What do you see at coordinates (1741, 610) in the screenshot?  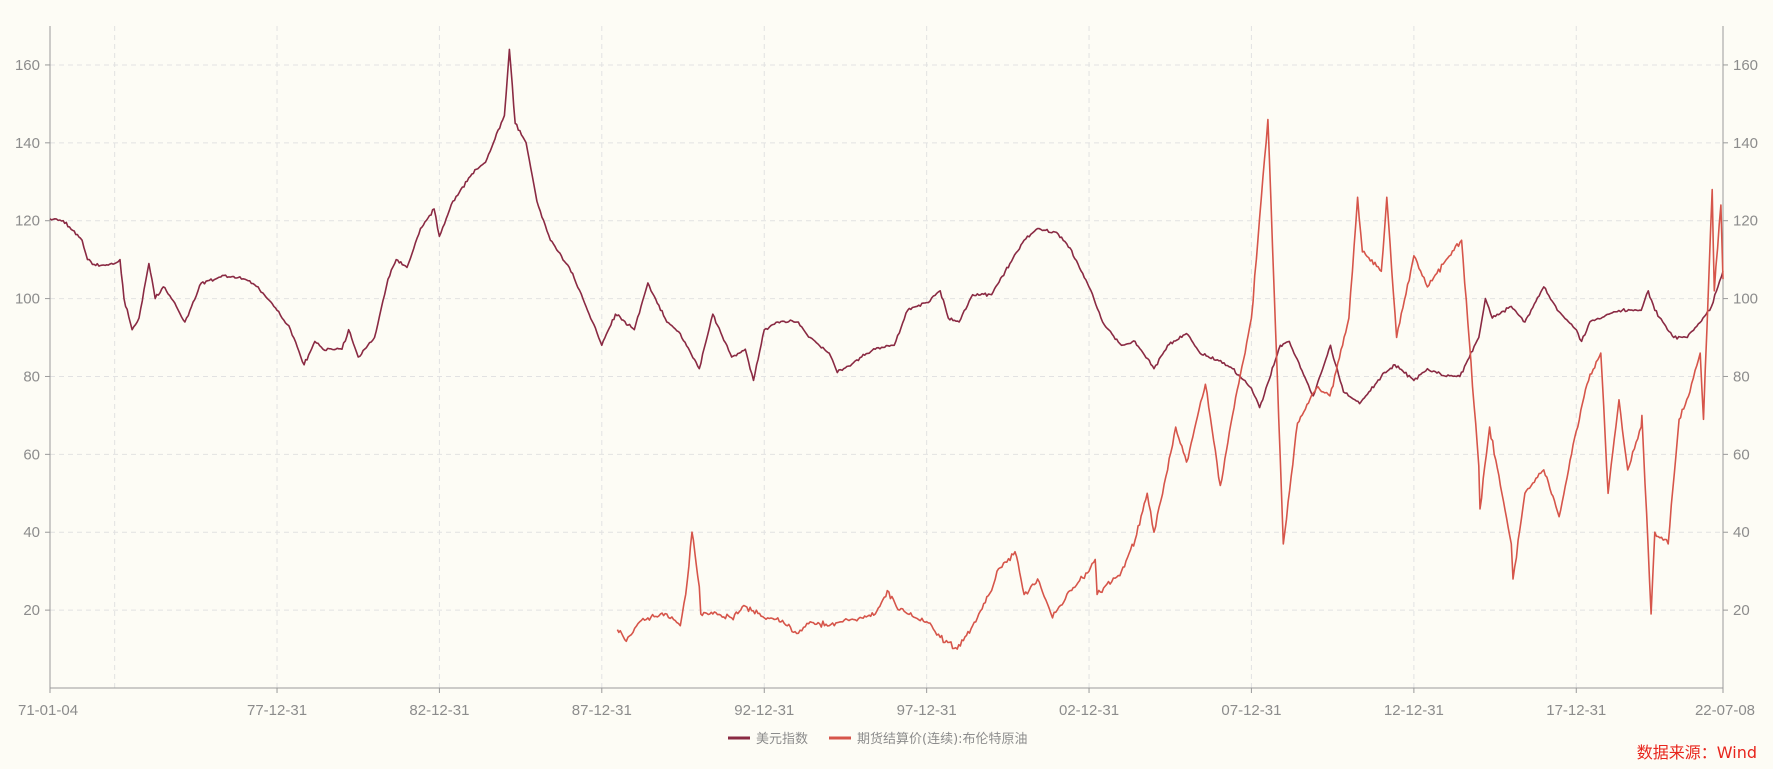 I see `y-tick-label-right: 20` at bounding box center [1741, 610].